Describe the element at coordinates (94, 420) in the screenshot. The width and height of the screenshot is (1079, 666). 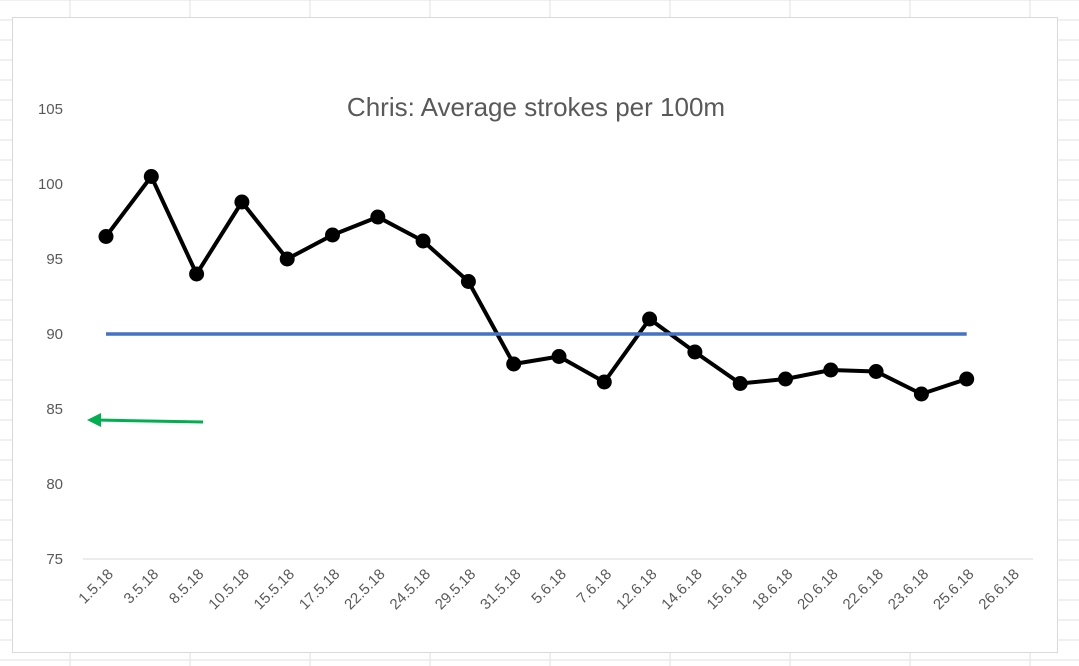
I see `arrow-head` at that location.